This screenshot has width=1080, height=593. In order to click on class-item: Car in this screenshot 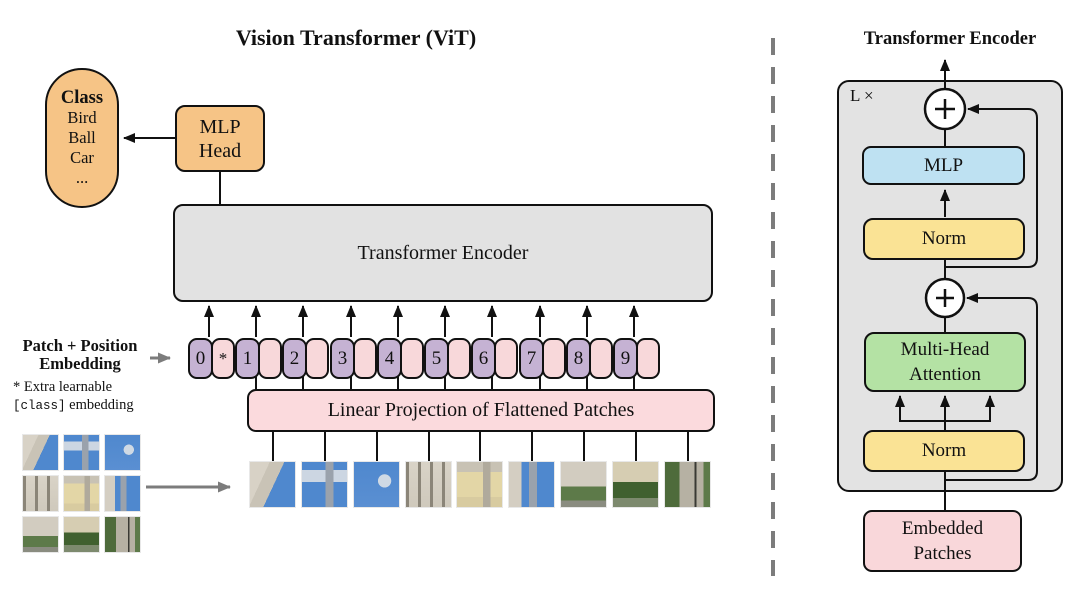, I will do `click(82, 157)`.